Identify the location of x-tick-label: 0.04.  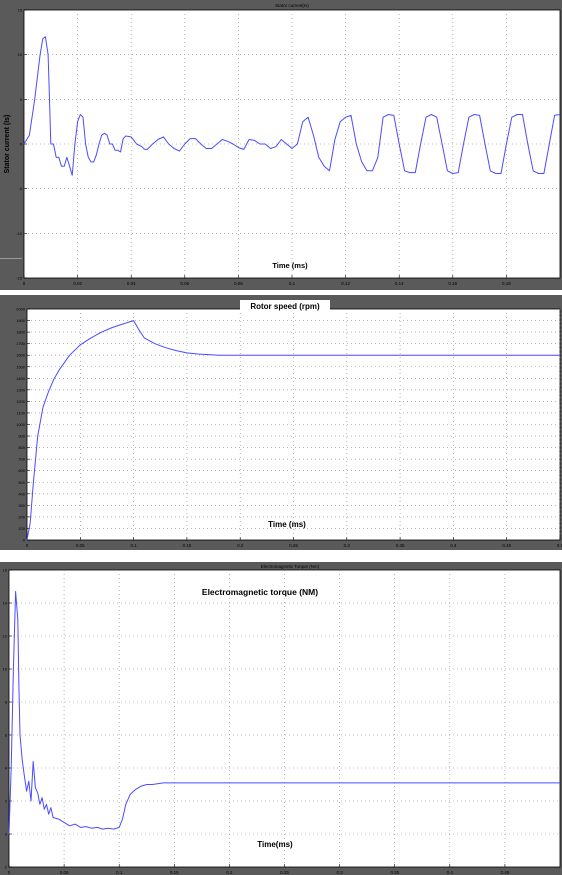
(131, 283).